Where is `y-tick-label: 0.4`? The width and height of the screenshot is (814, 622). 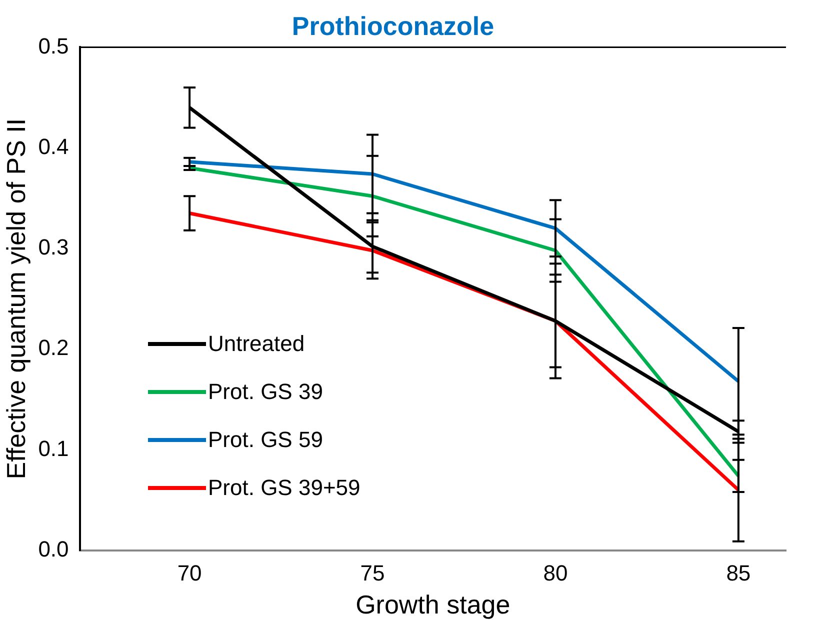
y-tick-label: 0.4 is located at coordinates (53, 146).